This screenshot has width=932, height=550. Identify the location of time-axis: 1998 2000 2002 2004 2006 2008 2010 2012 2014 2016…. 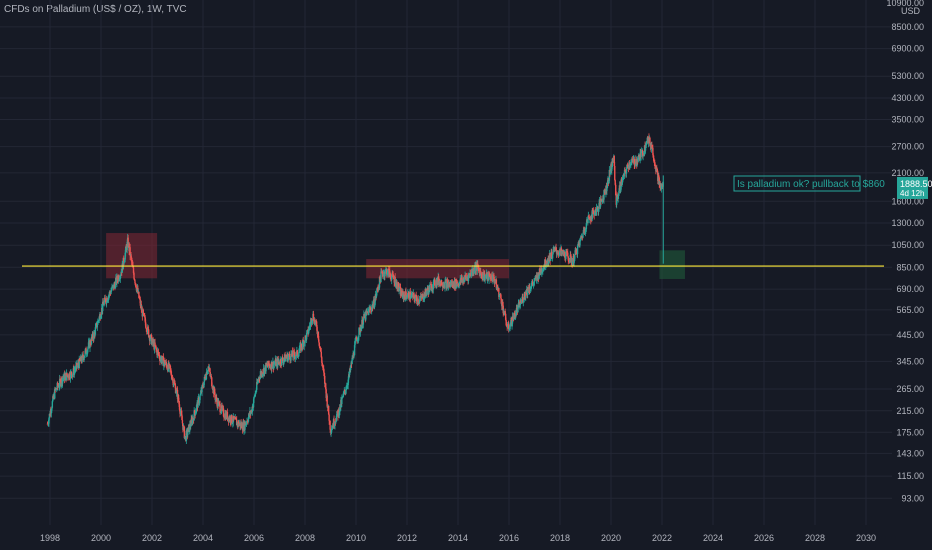
(458, 538).